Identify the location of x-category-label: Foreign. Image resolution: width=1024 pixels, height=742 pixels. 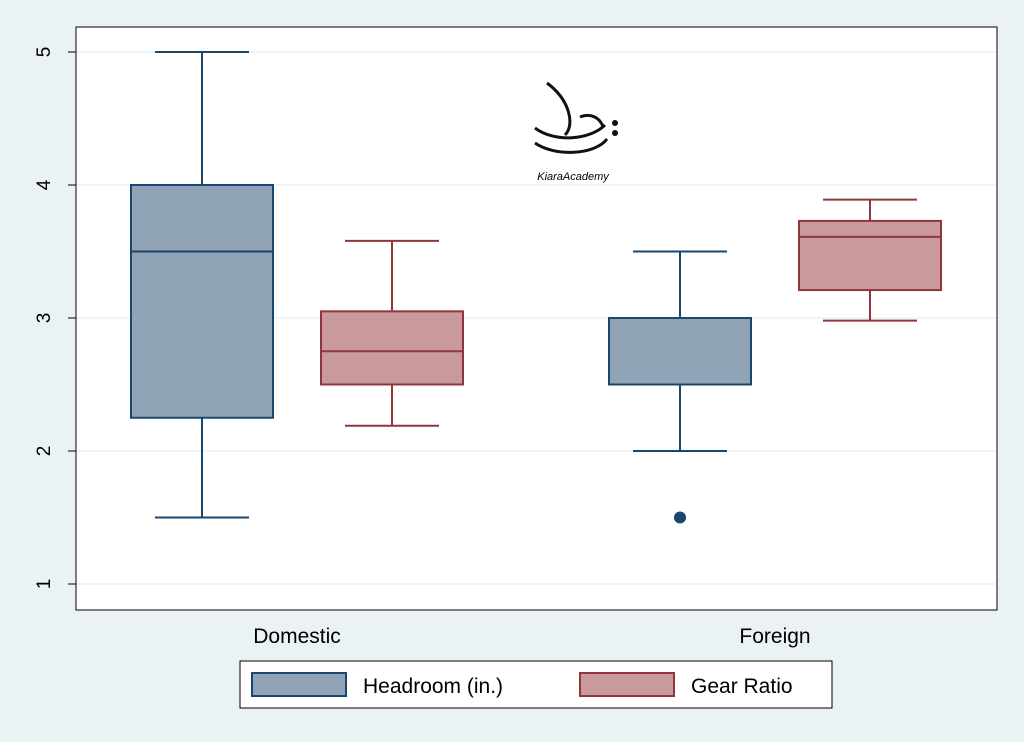
(774, 636).